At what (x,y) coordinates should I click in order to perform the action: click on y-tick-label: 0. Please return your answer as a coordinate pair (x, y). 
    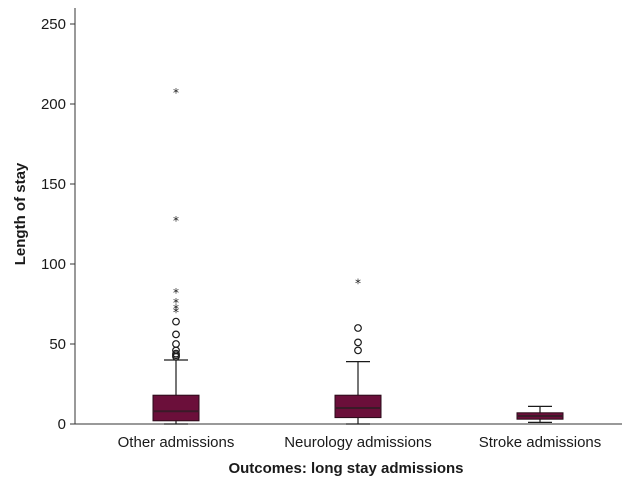
    Looking at the image, I should click on (62, 424).